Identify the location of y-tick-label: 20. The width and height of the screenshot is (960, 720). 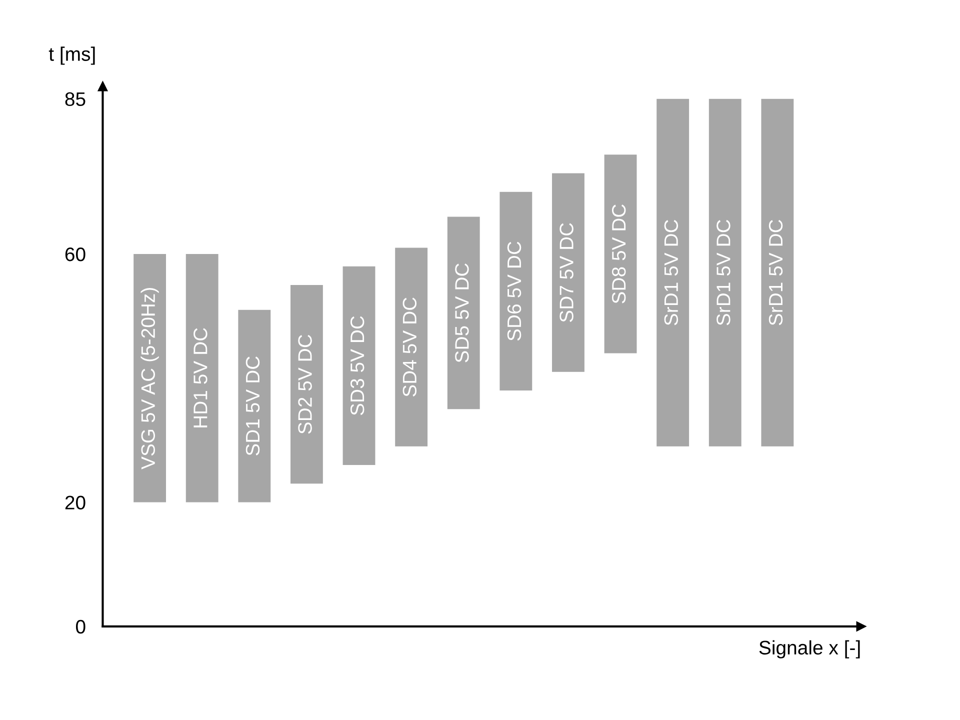
(75, 503).